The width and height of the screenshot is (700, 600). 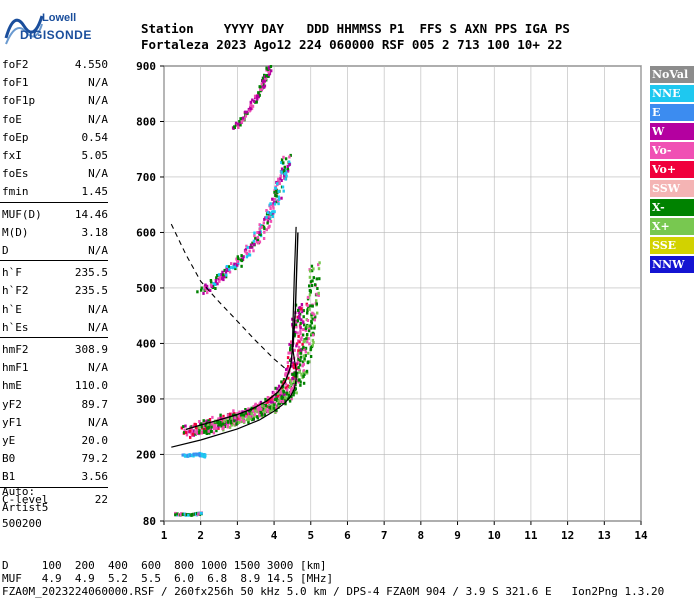 I want to click on param-value: 3.56, so click(x=95, y=477).